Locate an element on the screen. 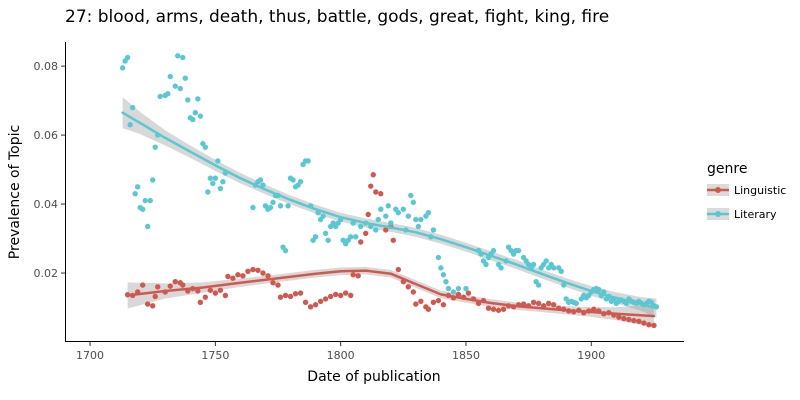 Image resolution: width=800 pixels, height=400 pixels. y-axis-title: Prevalence of Topic is located at coordinates (15, 192).